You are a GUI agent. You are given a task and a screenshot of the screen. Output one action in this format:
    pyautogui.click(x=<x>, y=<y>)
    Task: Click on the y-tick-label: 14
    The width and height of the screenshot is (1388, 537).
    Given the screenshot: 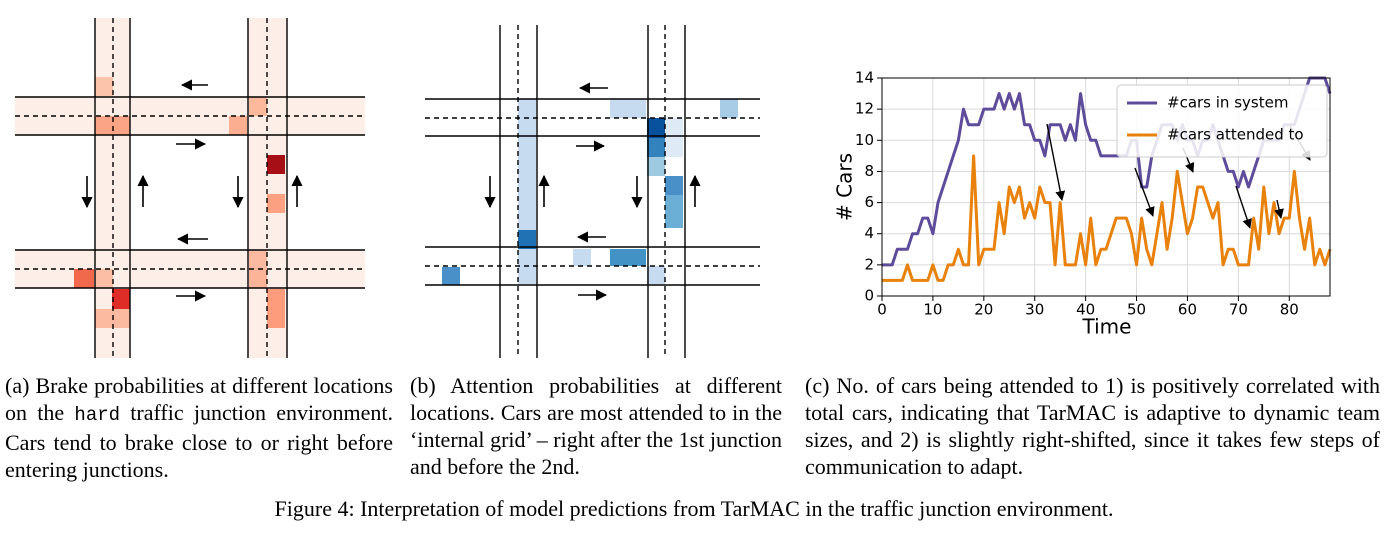 What is the action you would take?
    pyautogui.click(x=864, y=78)
    